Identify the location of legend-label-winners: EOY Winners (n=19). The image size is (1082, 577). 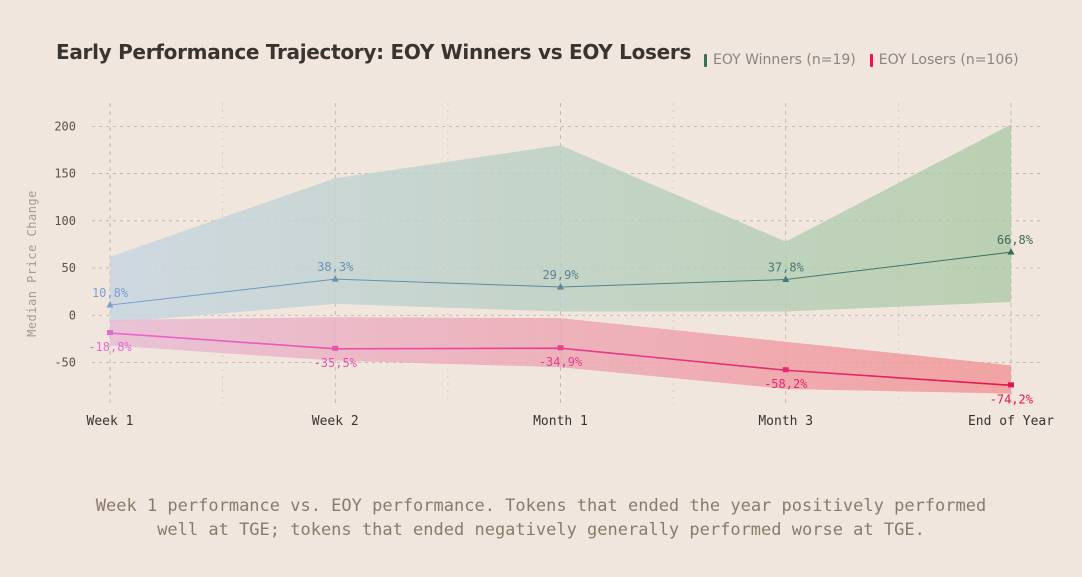
(784, 60).